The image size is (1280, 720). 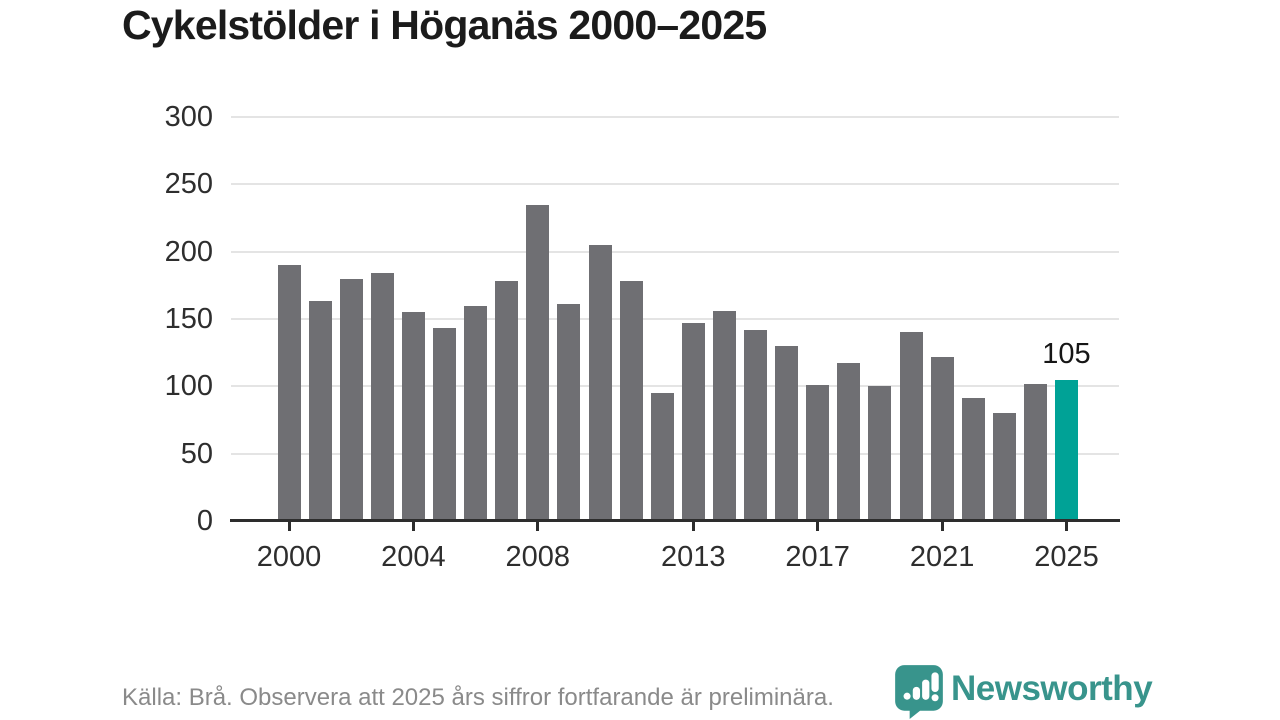 What do you see at coordinates (538, 557) in the screenshot?
I see `x-axis-label-2008: 2008` at bounding box center [538, 557].